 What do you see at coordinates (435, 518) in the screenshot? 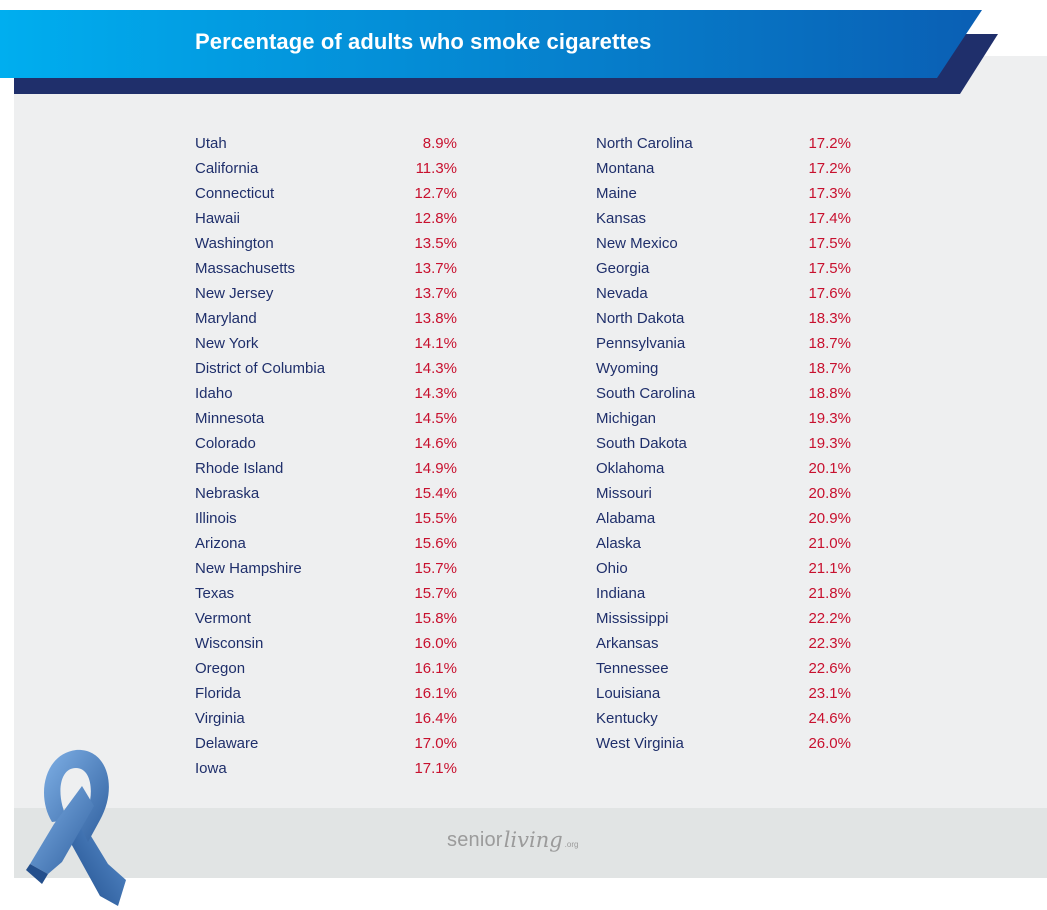
I see `smoking-rate-value: 15.5%` at bounding box center [435, 518].